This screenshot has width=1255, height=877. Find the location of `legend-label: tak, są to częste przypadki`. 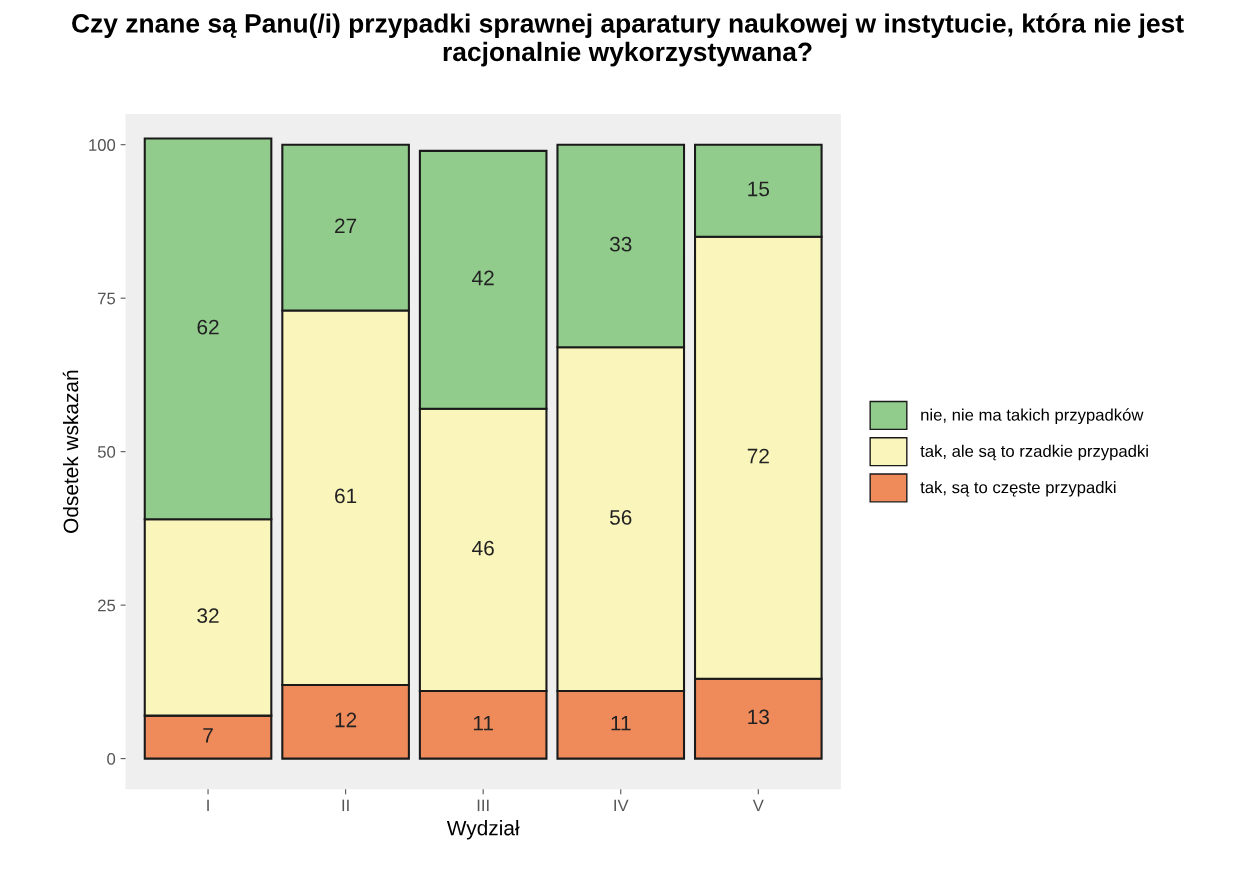

legend-label: tak, są to częste przypadki is located at coordinates (1018, 489).